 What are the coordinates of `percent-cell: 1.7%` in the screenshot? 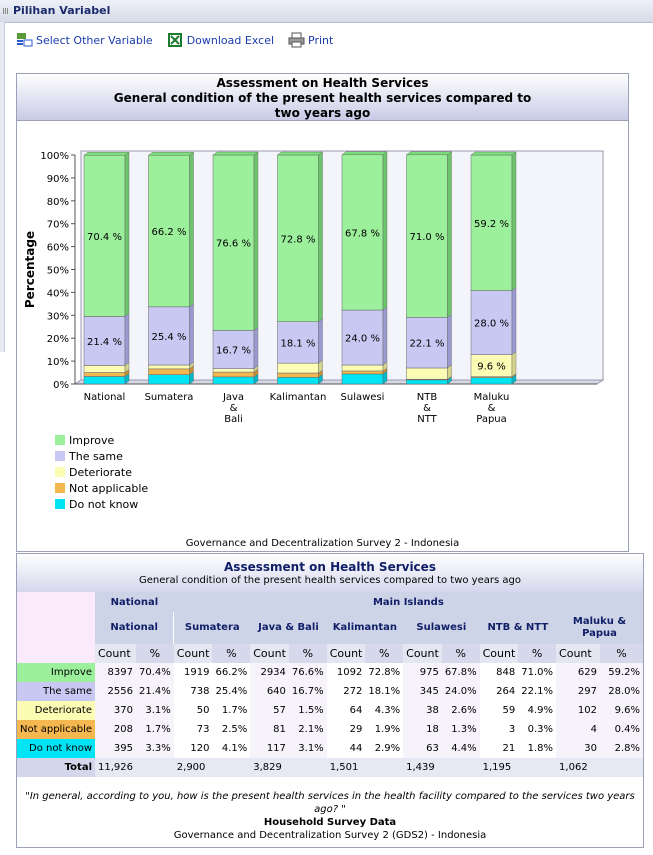 It's located at (155, 729).